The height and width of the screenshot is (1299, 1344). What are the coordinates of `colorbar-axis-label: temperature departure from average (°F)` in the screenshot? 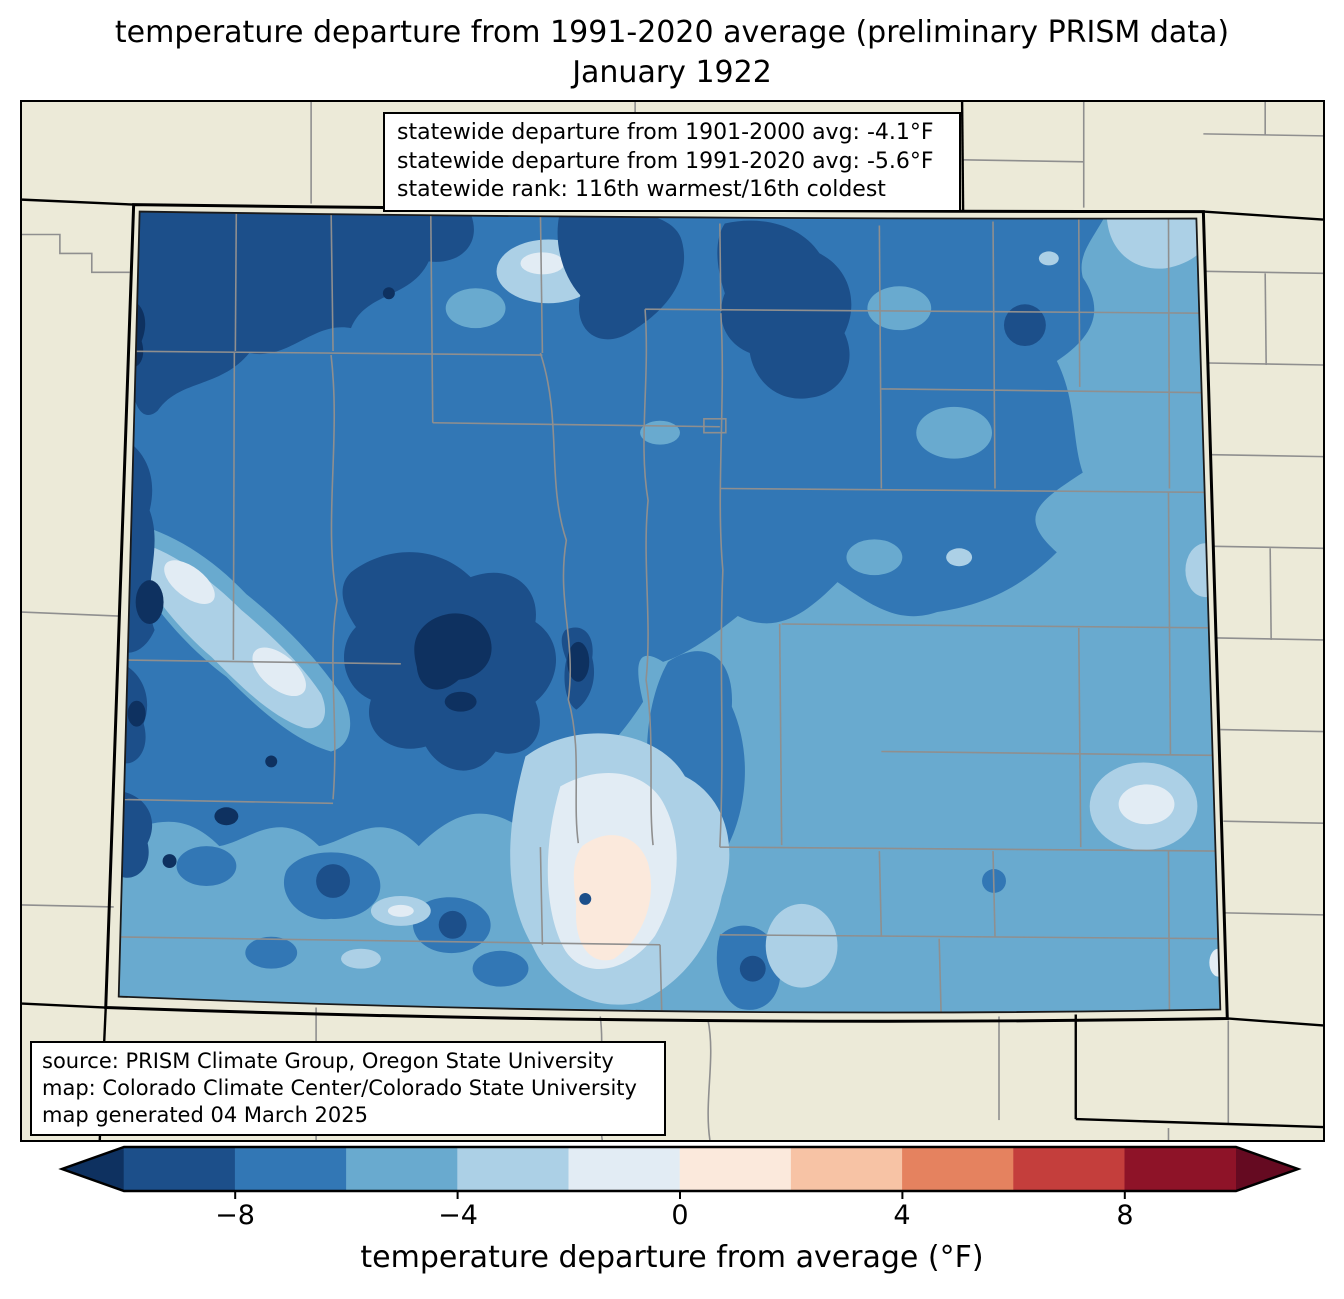 It's located at (672, 1257).